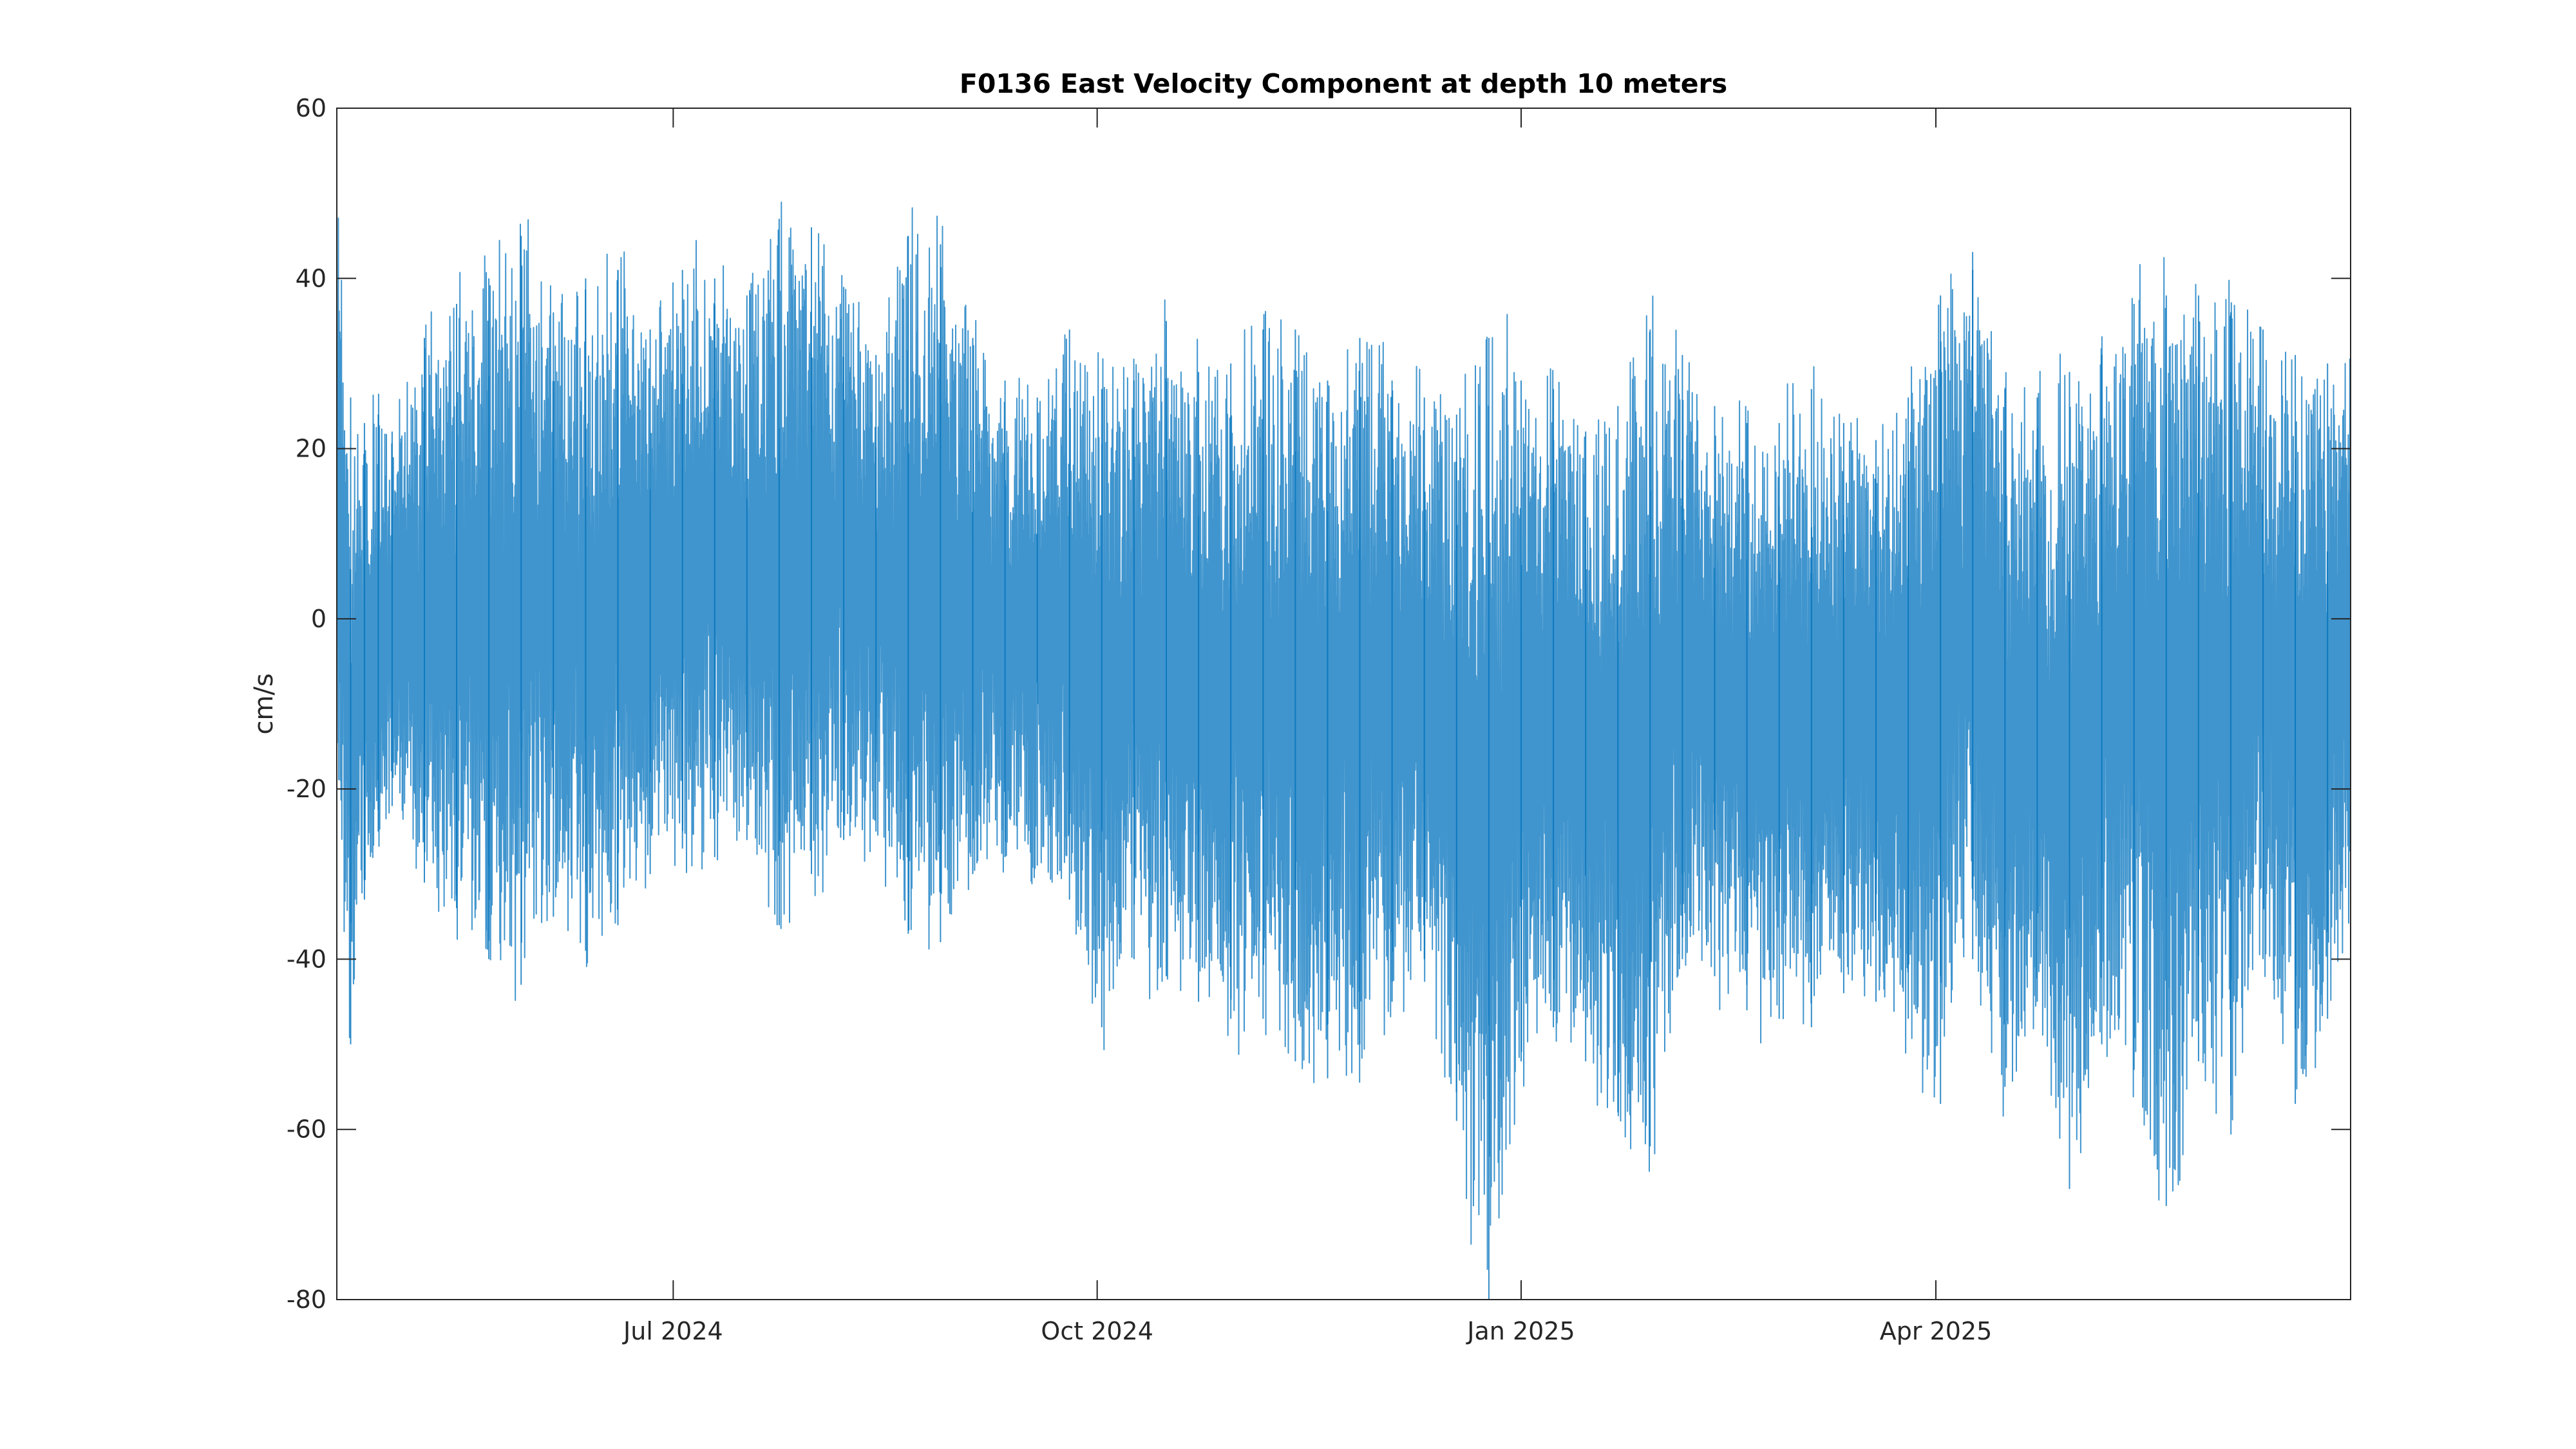 The image size is (2576, 1449). I want to click on y-tick-label: 60, so click(311, 108).